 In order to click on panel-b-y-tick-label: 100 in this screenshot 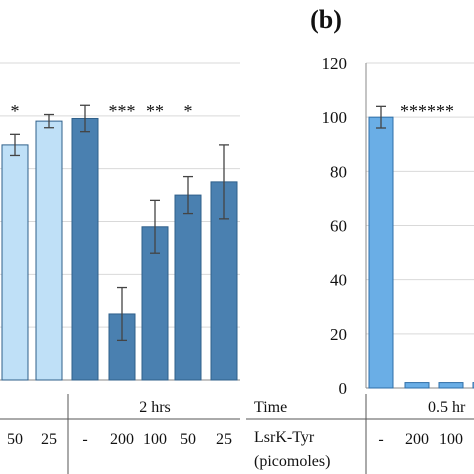, I will do `click(335, 117)`.